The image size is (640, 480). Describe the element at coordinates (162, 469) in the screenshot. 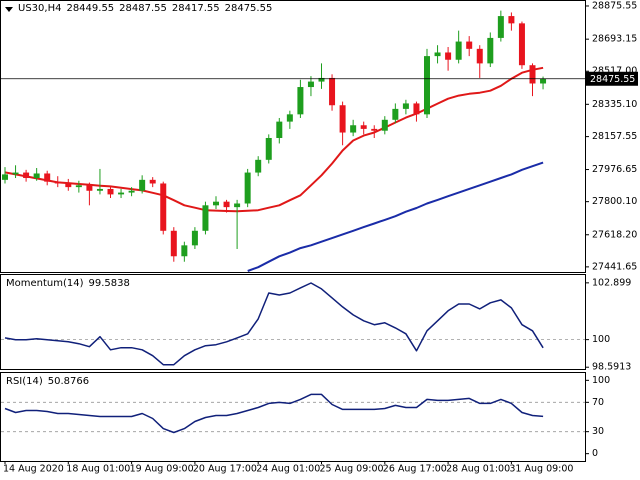

I see `x-tick-label: 19 Aug 09:00` at that location.